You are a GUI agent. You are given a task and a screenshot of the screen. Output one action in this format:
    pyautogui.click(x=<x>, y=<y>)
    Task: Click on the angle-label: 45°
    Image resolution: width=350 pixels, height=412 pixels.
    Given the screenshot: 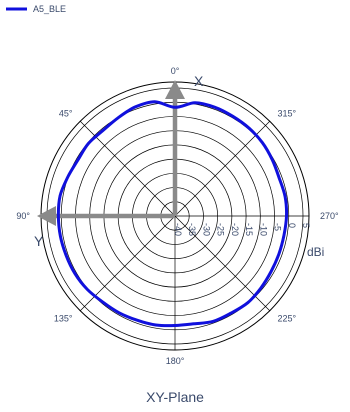 What is the action you would take?
    pyautogui.click(x=66, y=114)
    